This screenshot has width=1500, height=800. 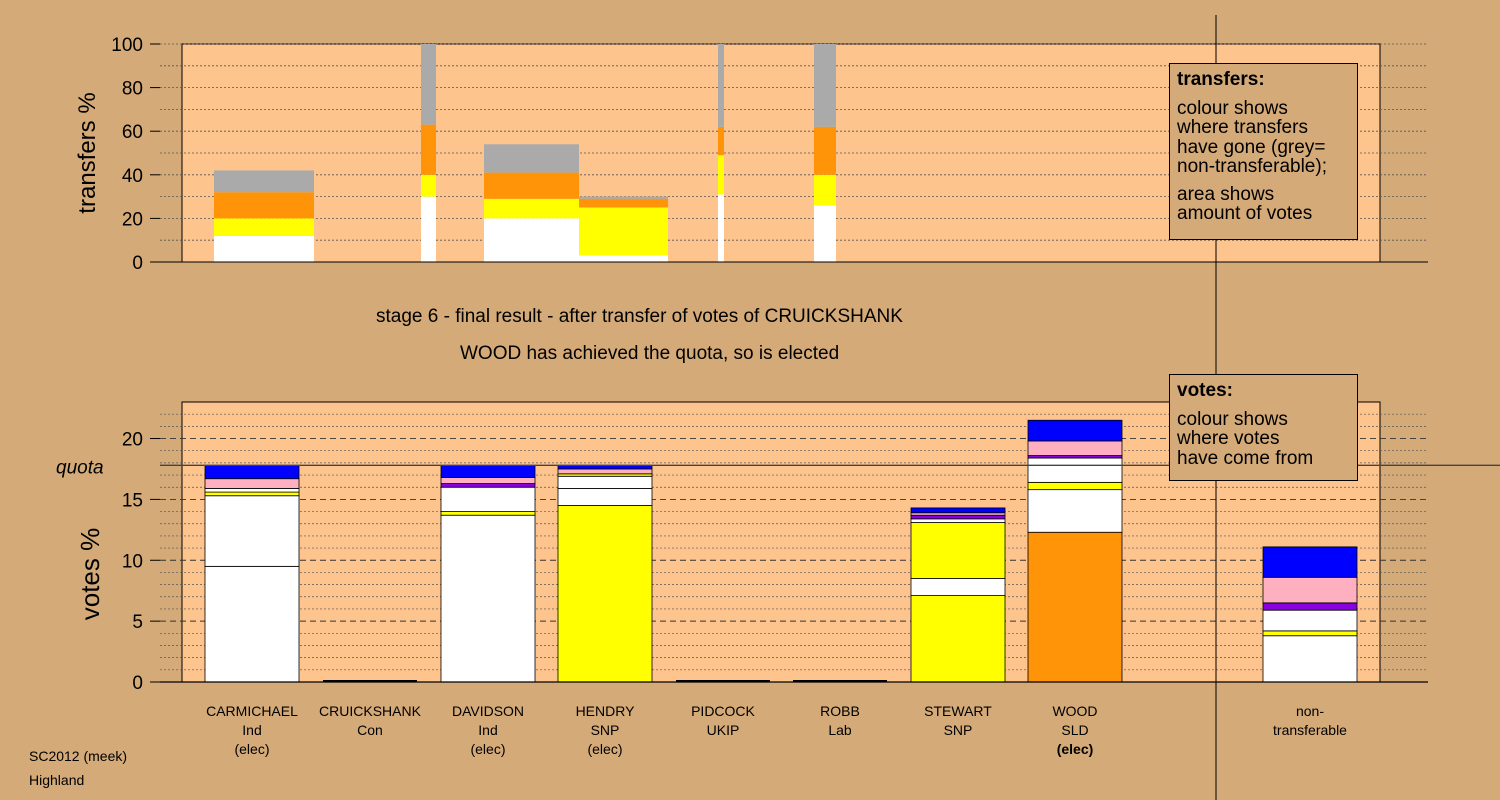 I want to click on candidate-name: PIDCOCK, so click(x=723, y=711).